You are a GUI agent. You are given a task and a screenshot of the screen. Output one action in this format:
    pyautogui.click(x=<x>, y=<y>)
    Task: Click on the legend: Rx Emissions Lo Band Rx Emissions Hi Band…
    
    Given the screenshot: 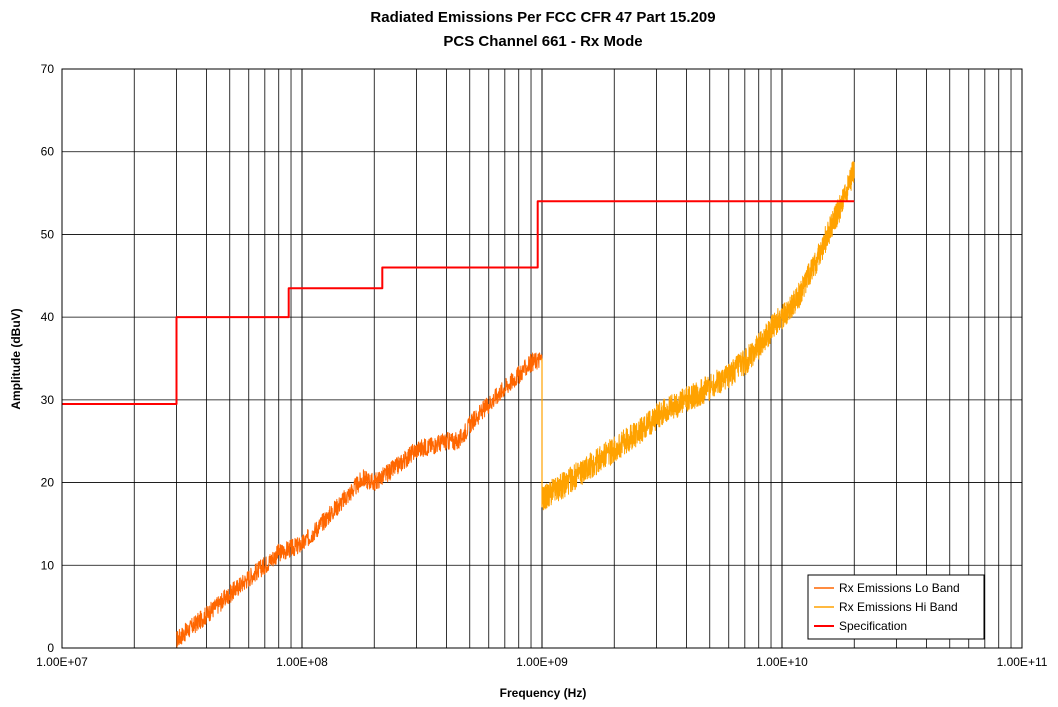 What is the action you would take?
    pyautogui.click(x=896, y=607)
    